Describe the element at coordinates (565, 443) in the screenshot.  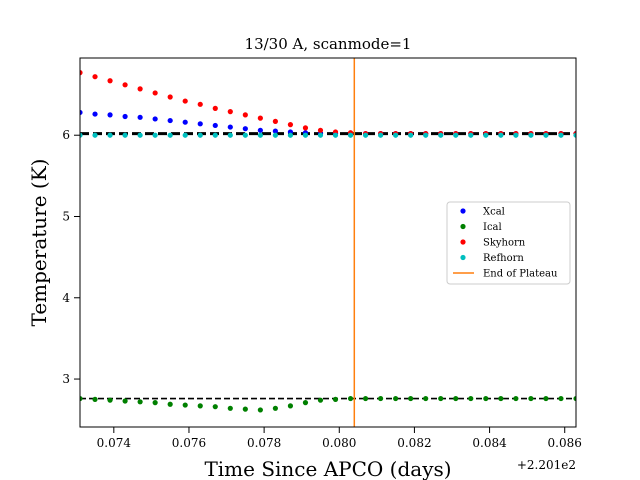
I see `x-tick-label: 0.086` at that location.